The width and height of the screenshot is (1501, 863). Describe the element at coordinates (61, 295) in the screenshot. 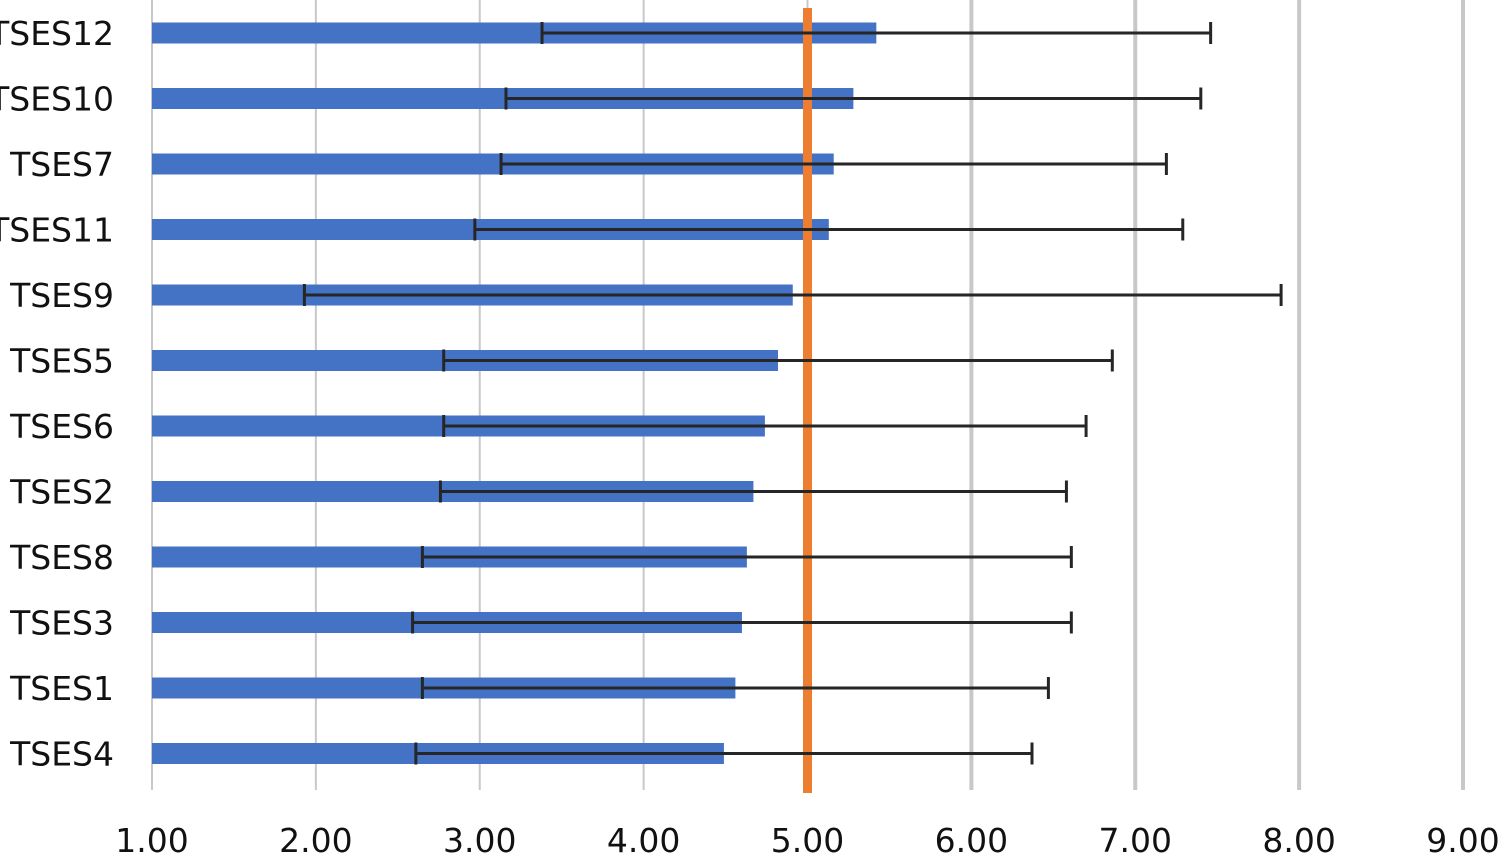

I see `y-category-label: TSES9` at that location.